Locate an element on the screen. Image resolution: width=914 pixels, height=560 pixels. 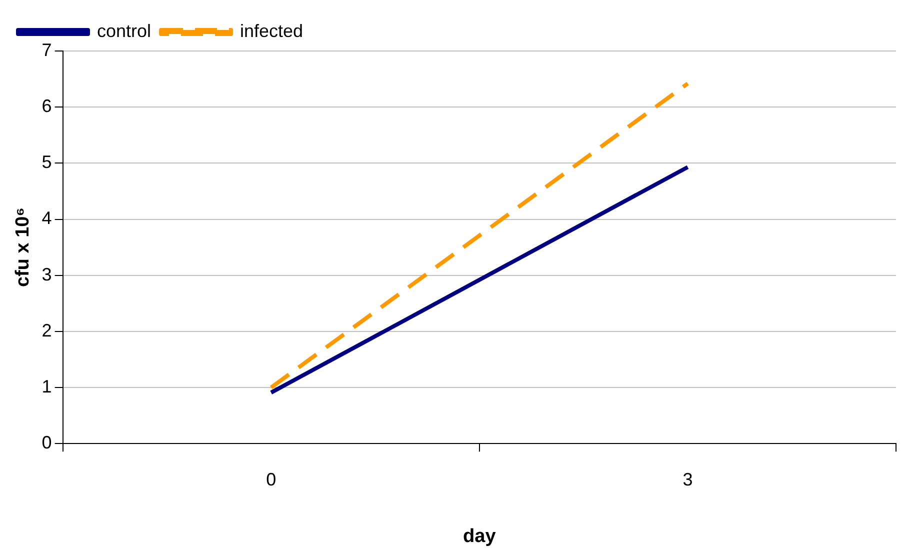
y-tick-label: 5 is located at coordinates (47, 162).